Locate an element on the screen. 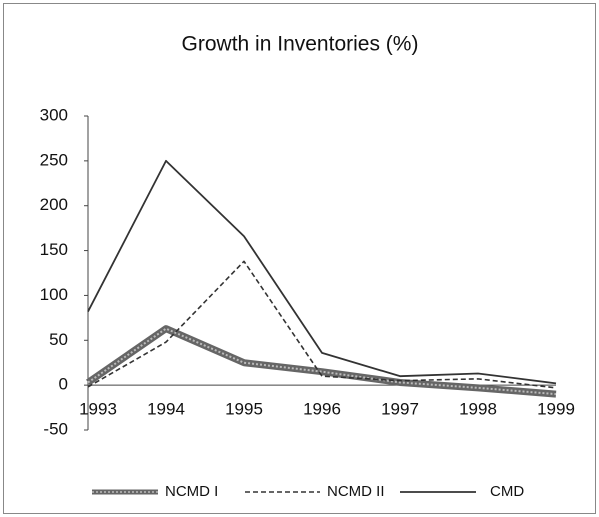 The image size is (599, 517). y-tick-label: 100 is located at coordinates (54, 294).